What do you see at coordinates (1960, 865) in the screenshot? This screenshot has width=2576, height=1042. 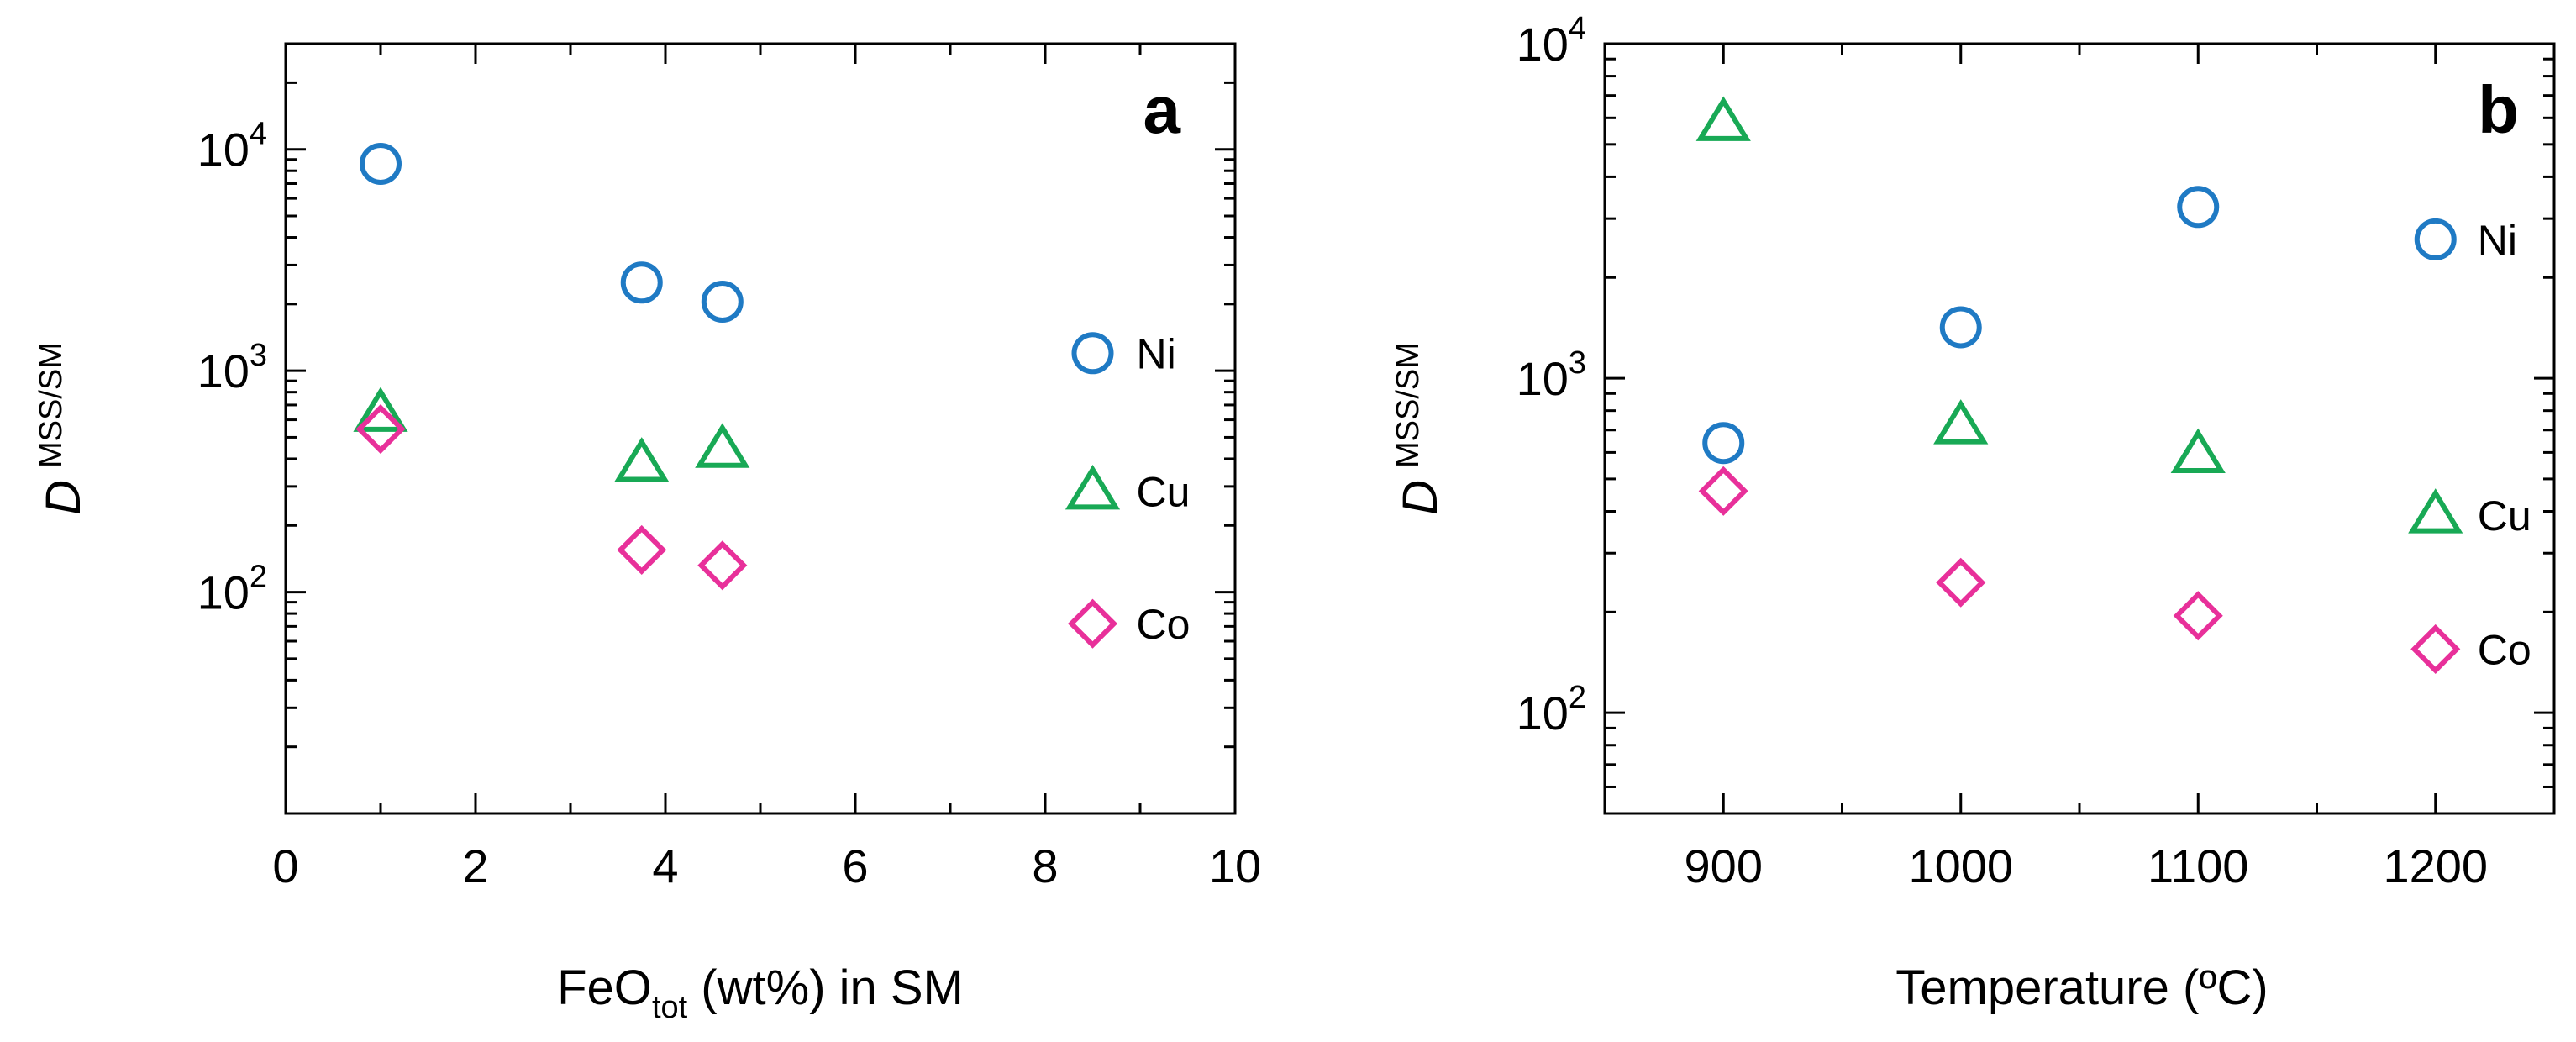 I see `x-tick-label: 1000` at bounding box center [1960, 865].